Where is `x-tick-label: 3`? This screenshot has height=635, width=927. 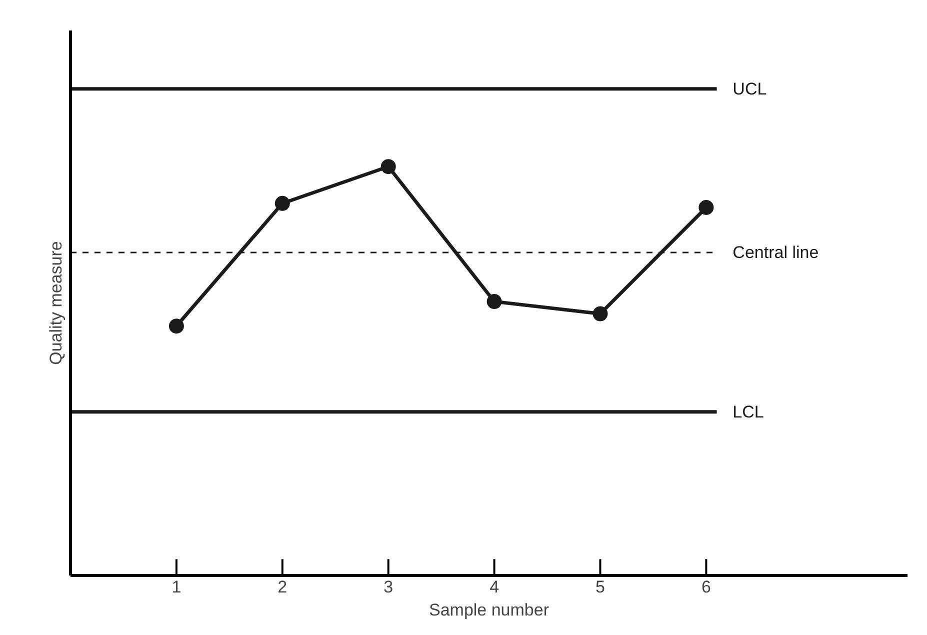 x-tick-label: 3 is located at coordinates (389, 587).